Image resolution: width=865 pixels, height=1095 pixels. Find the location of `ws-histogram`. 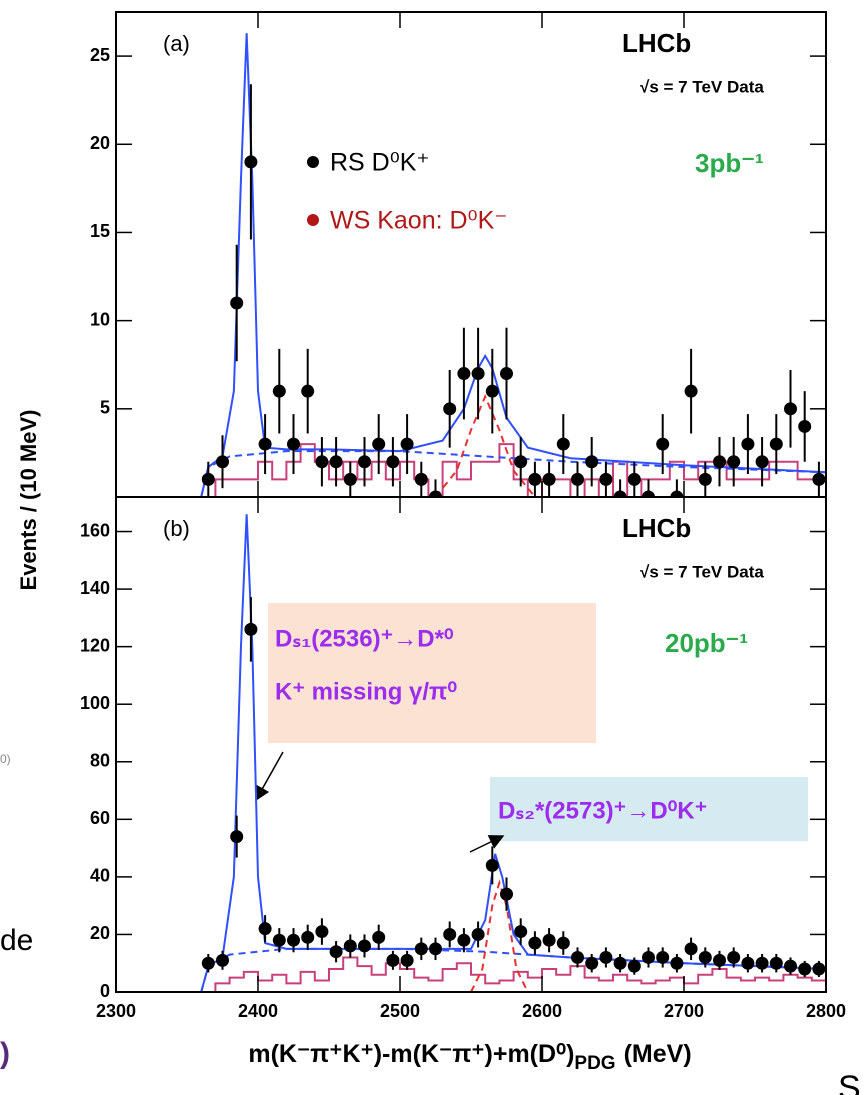

ws-histogram is located at coordinates (513, 470).